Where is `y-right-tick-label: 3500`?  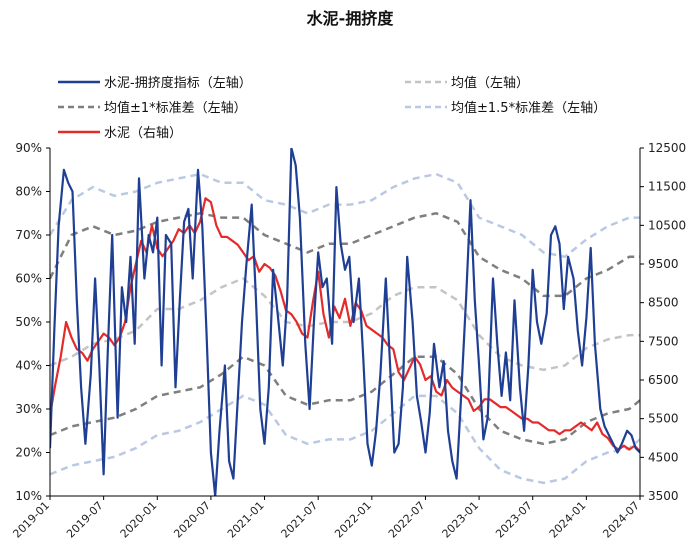 y-right-tick-label: 3500 is located at coordinates (663, 496).